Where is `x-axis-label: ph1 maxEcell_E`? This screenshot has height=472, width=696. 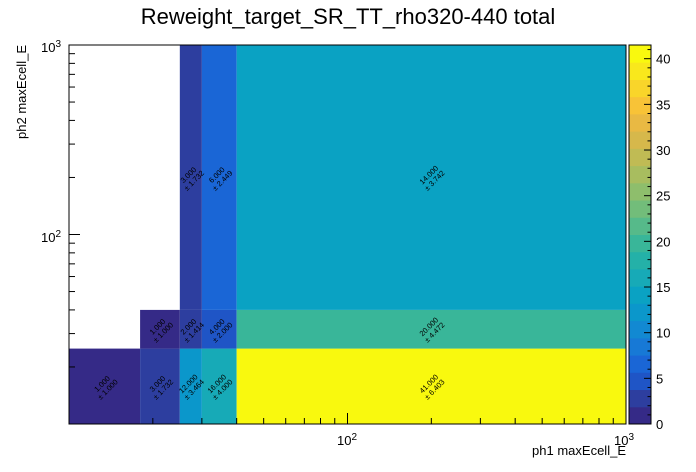 x-axis-label: ph1 maxEcell_E is located at coordinates (579, 450).